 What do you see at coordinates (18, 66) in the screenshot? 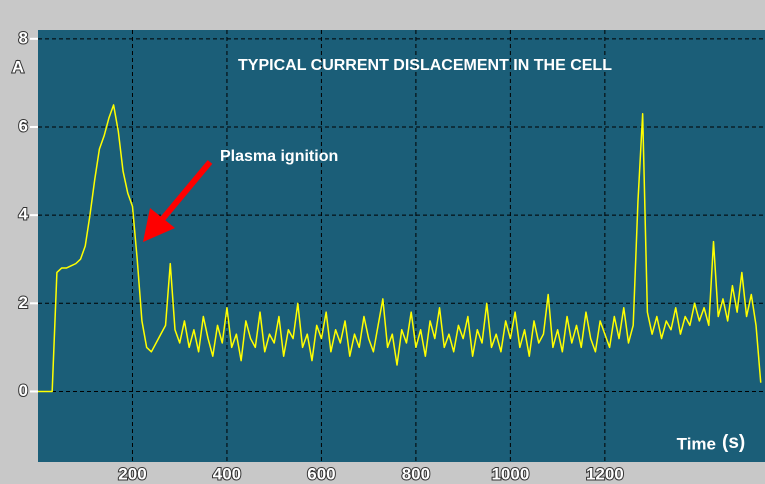
I see `y-axis-label: A` at bounding box center [18, 66].